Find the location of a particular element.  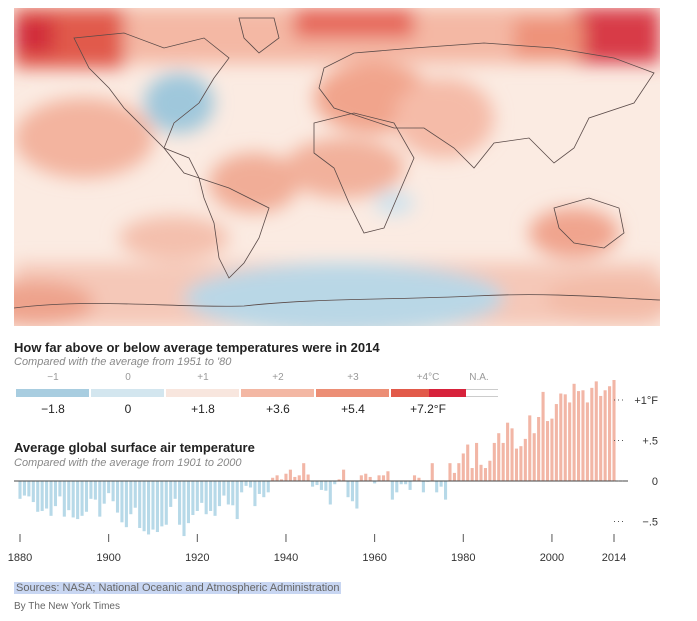

bar-1991 is located at coordinates (512, 454).